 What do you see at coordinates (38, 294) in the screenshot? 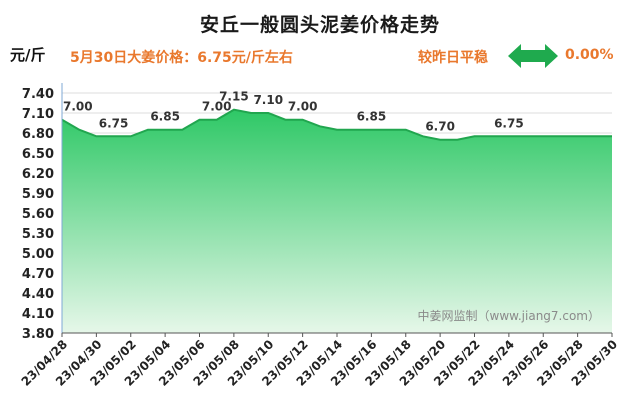
I see `y-tick-label: 4.40` at bounding box center [38, 294].